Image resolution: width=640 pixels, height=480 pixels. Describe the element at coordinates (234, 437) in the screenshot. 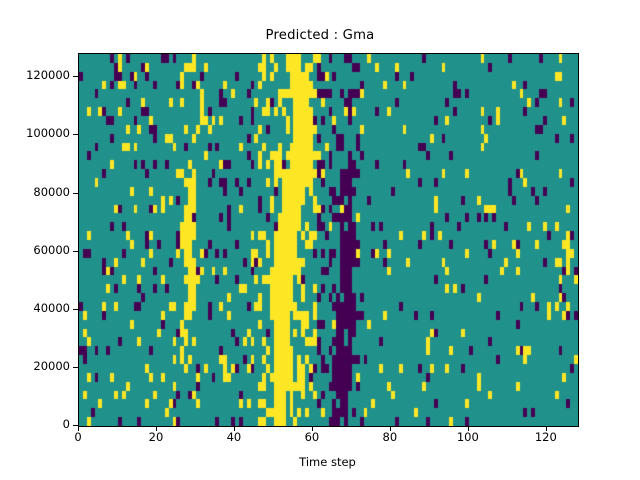

I see `x-tick-label: 40` at that location.